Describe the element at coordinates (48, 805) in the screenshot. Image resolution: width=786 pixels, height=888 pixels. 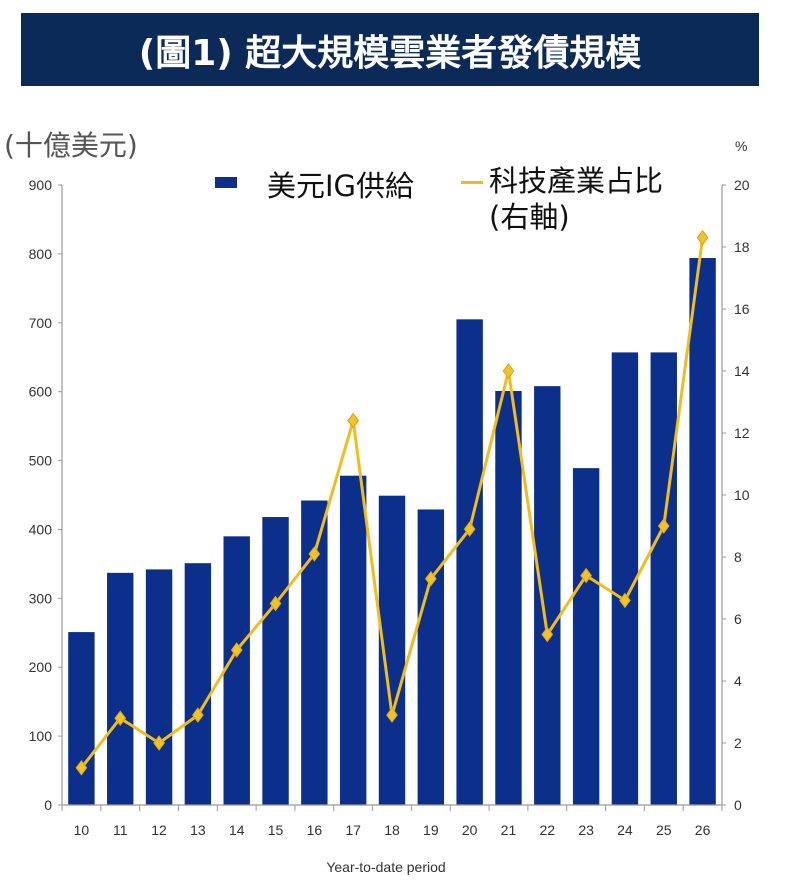
I see `left-tick-label: 0` at that location.